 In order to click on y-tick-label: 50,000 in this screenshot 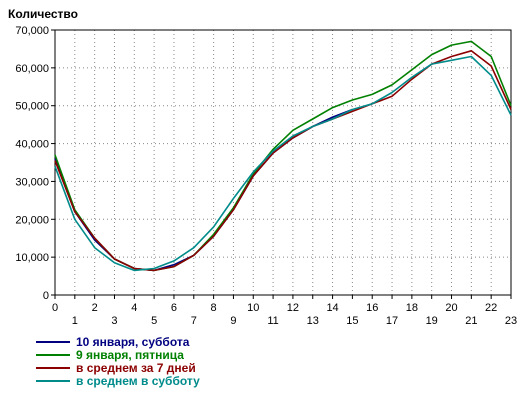, I will do `click(32, 107)`.